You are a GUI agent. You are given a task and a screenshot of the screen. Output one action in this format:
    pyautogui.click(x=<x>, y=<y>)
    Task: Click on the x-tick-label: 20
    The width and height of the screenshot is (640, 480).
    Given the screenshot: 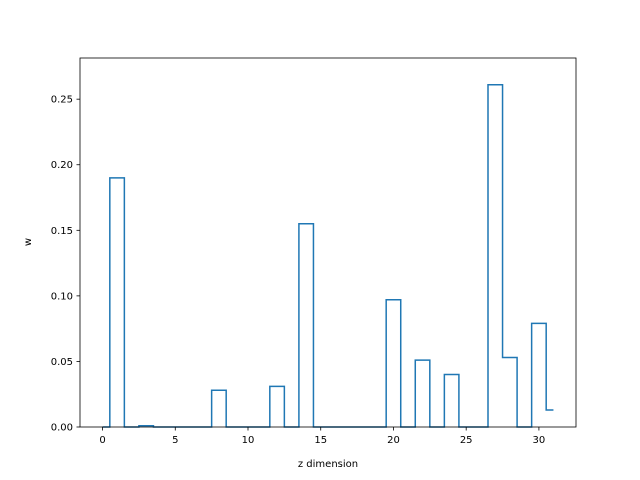 What is the action you would take?
    pyautogui.click(x=393, y=440)
    